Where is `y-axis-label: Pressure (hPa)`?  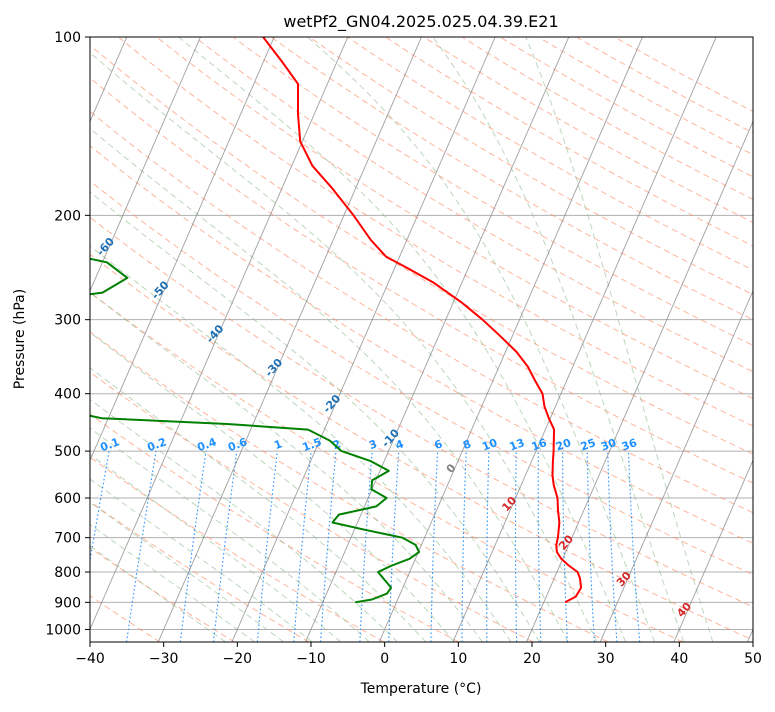 y-axis-label: Pressure (hPa) is located at coordinates (20, 339).